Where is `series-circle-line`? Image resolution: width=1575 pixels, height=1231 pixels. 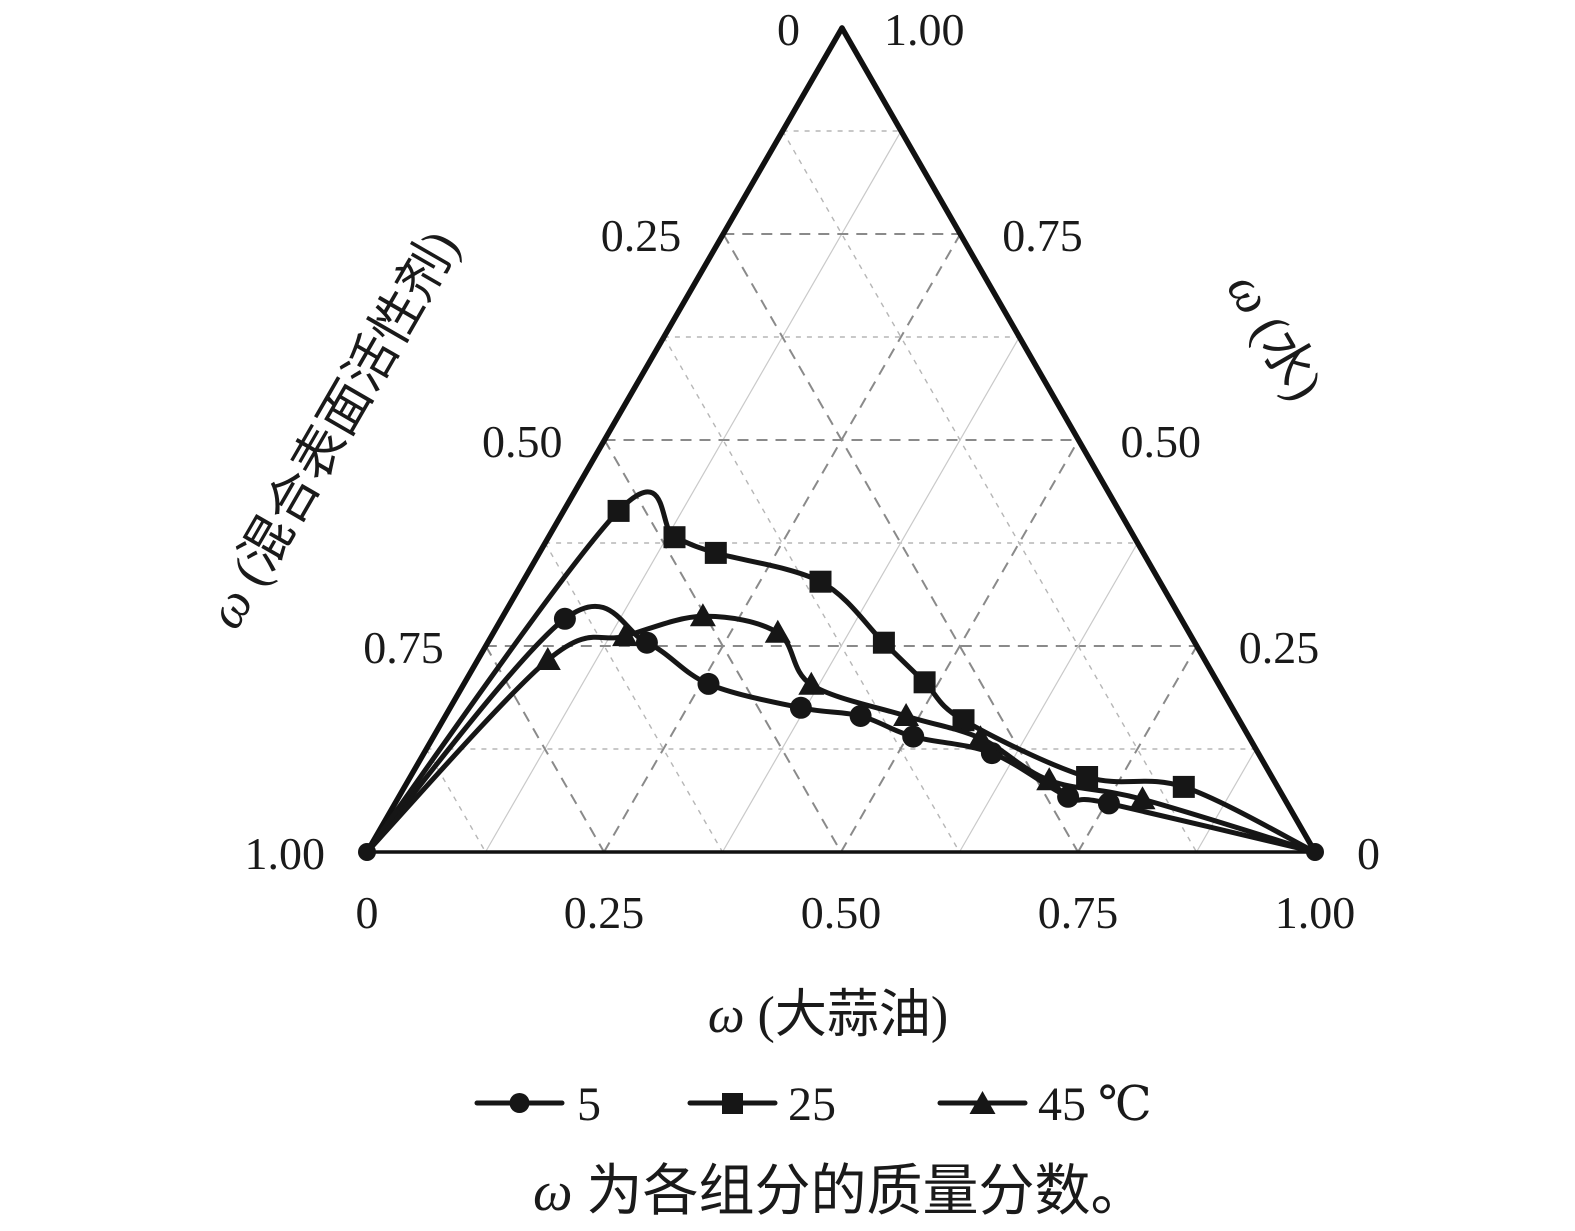 series-circle-line is located at coordinates (841, 729).